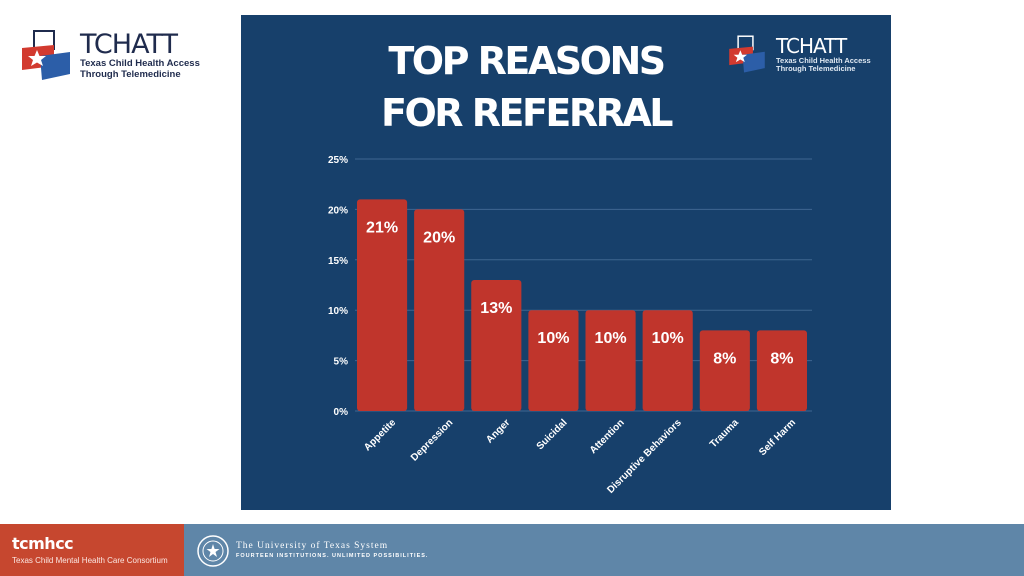 The image size is (1024, 576). Describe the element at coordinates (811, 45) in the screenshot. I see `panel-logo-name: TCHATT` at that location.